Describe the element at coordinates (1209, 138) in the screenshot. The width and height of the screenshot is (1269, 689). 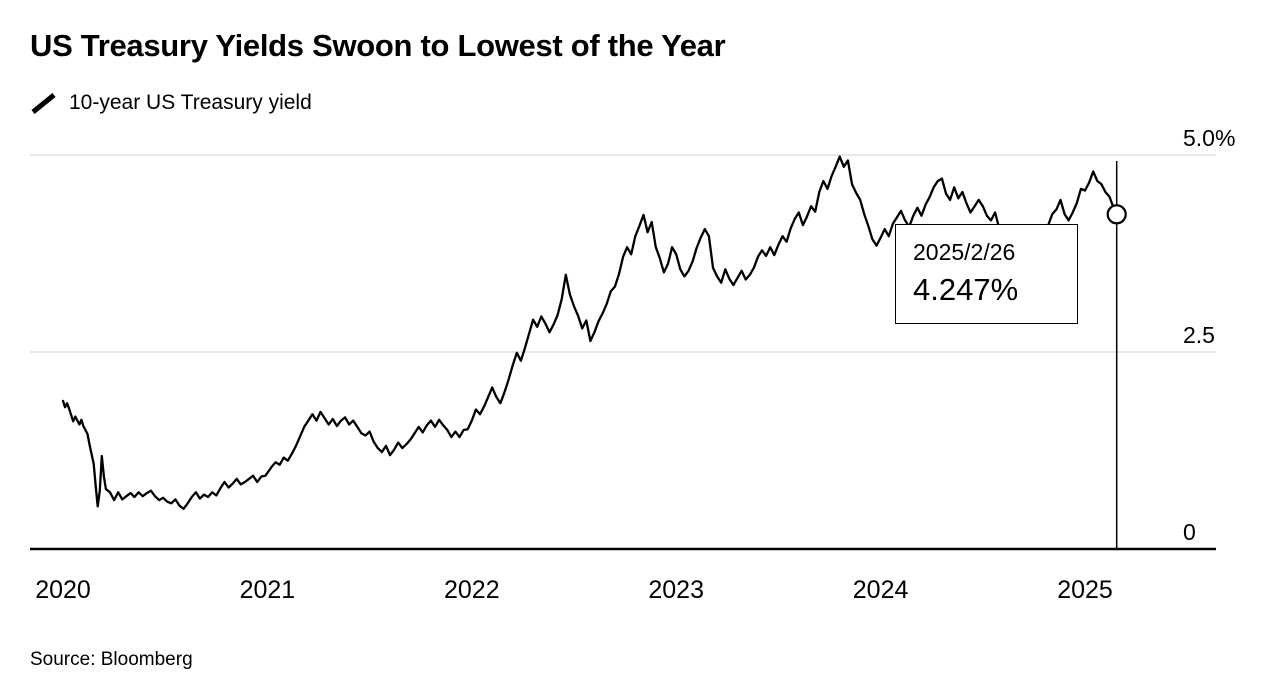
I see `y-tick-label: 5.0%` at that location.